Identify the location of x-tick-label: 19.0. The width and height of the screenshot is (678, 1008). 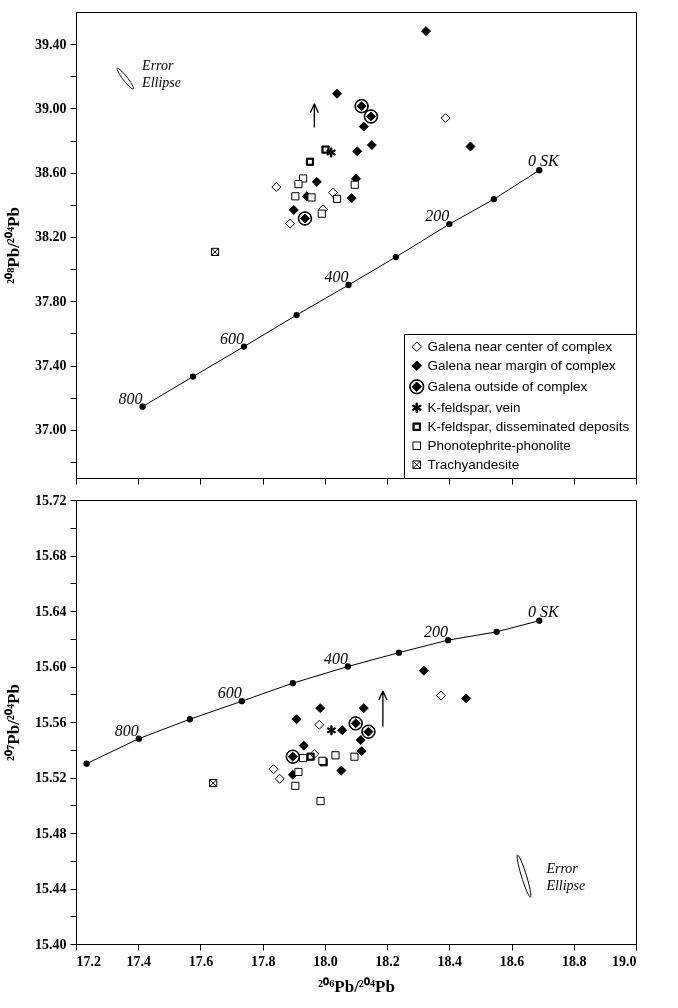
(624, 961).